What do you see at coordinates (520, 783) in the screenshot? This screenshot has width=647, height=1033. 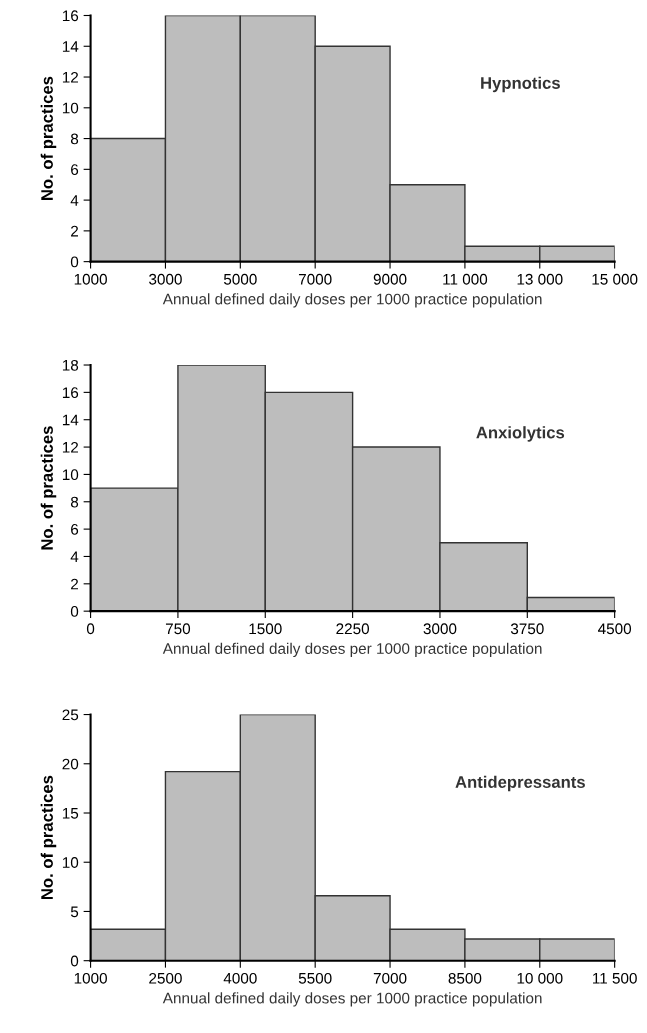 I see `text: Antidepressants` at bounding box center [520, 783].